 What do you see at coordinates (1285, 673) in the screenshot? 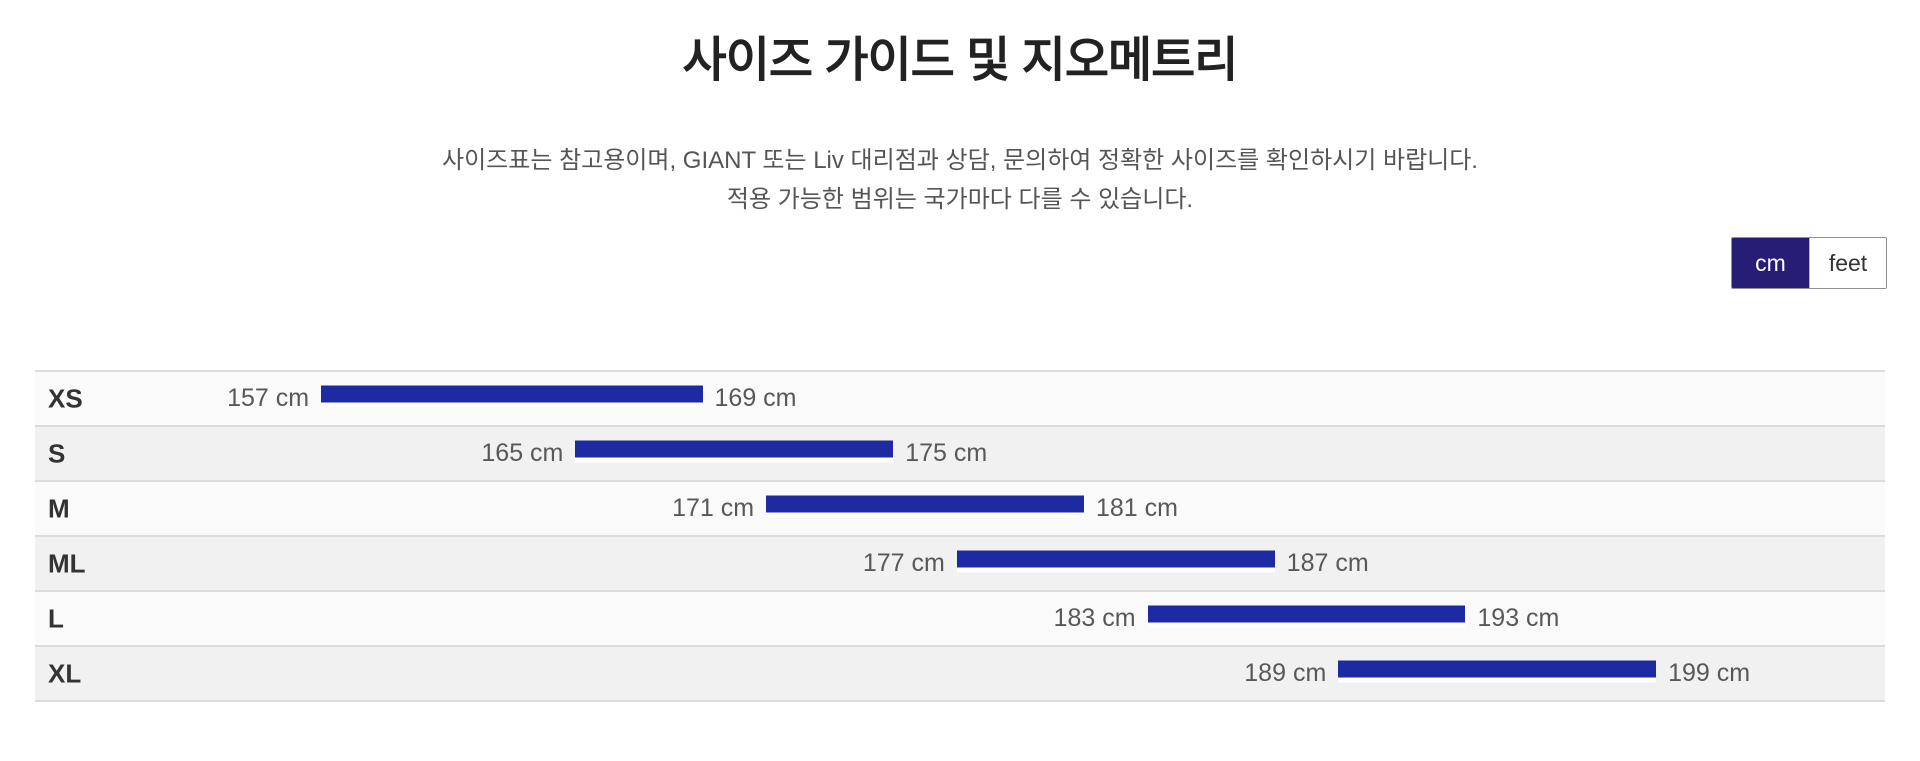
I see `range-min-label: 189 cm` at bounding box center [1285, 673].